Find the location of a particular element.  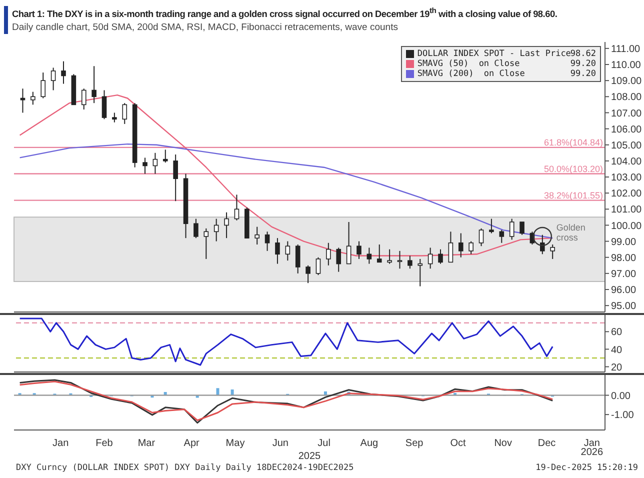

x-tick-label: Feb is located at coordinates (105, 443).